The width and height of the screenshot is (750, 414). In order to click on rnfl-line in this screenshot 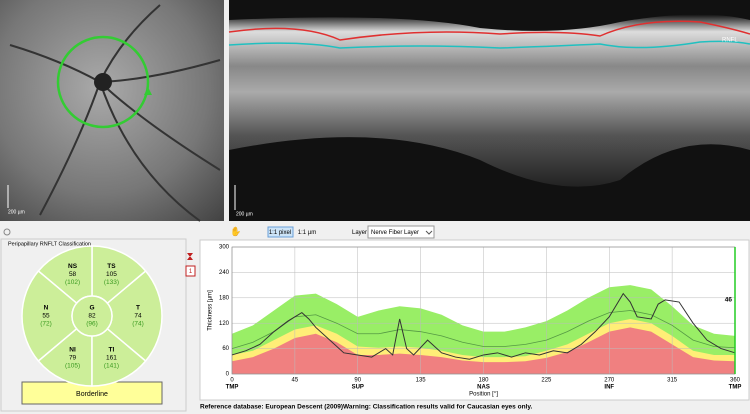, I will do `click(489, 44)`.